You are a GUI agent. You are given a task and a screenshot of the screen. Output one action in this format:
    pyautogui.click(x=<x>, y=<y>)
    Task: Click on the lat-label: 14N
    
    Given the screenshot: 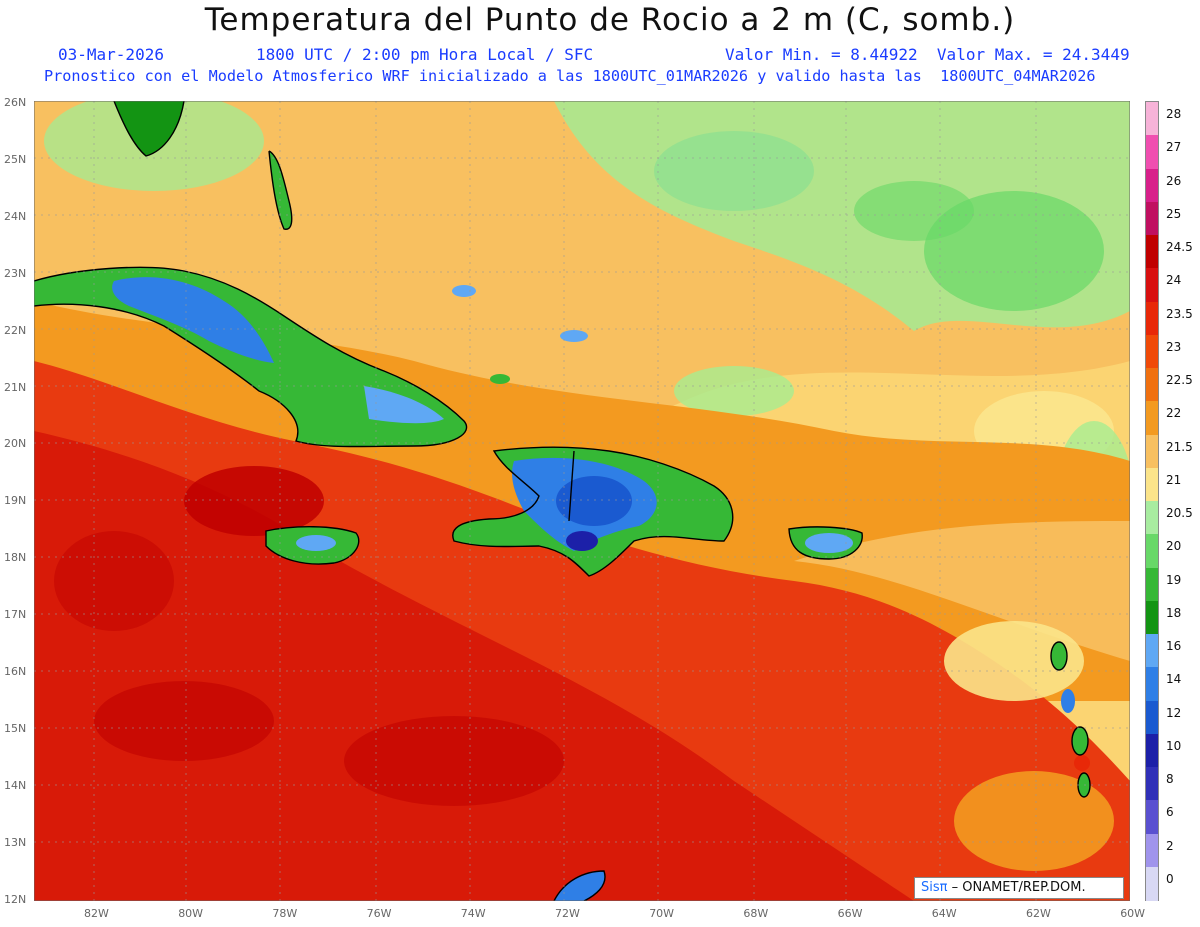 What is the action you would take?
    pyautogui.click(x=15, y=785)
    